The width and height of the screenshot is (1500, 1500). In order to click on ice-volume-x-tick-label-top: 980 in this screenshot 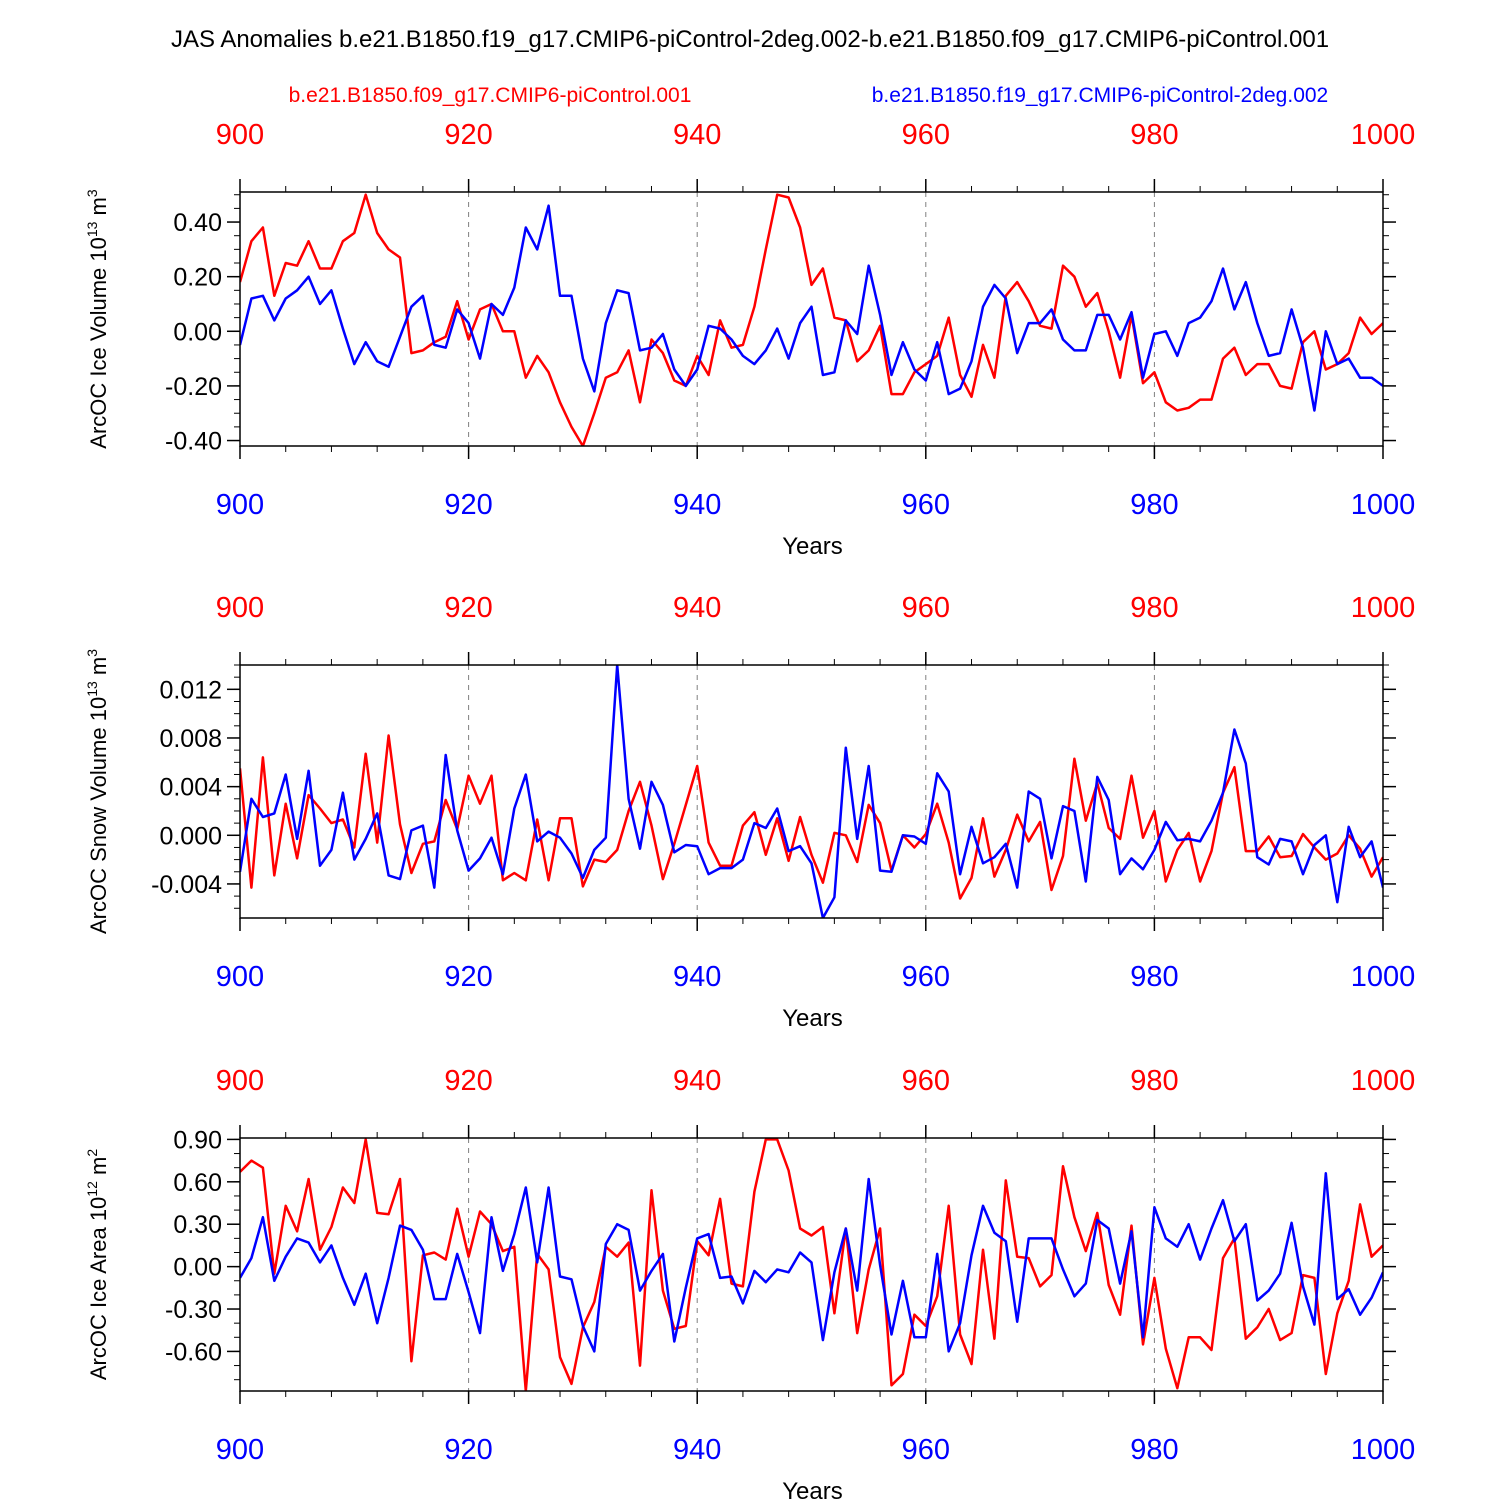, I will do `click(1154, 135)`.